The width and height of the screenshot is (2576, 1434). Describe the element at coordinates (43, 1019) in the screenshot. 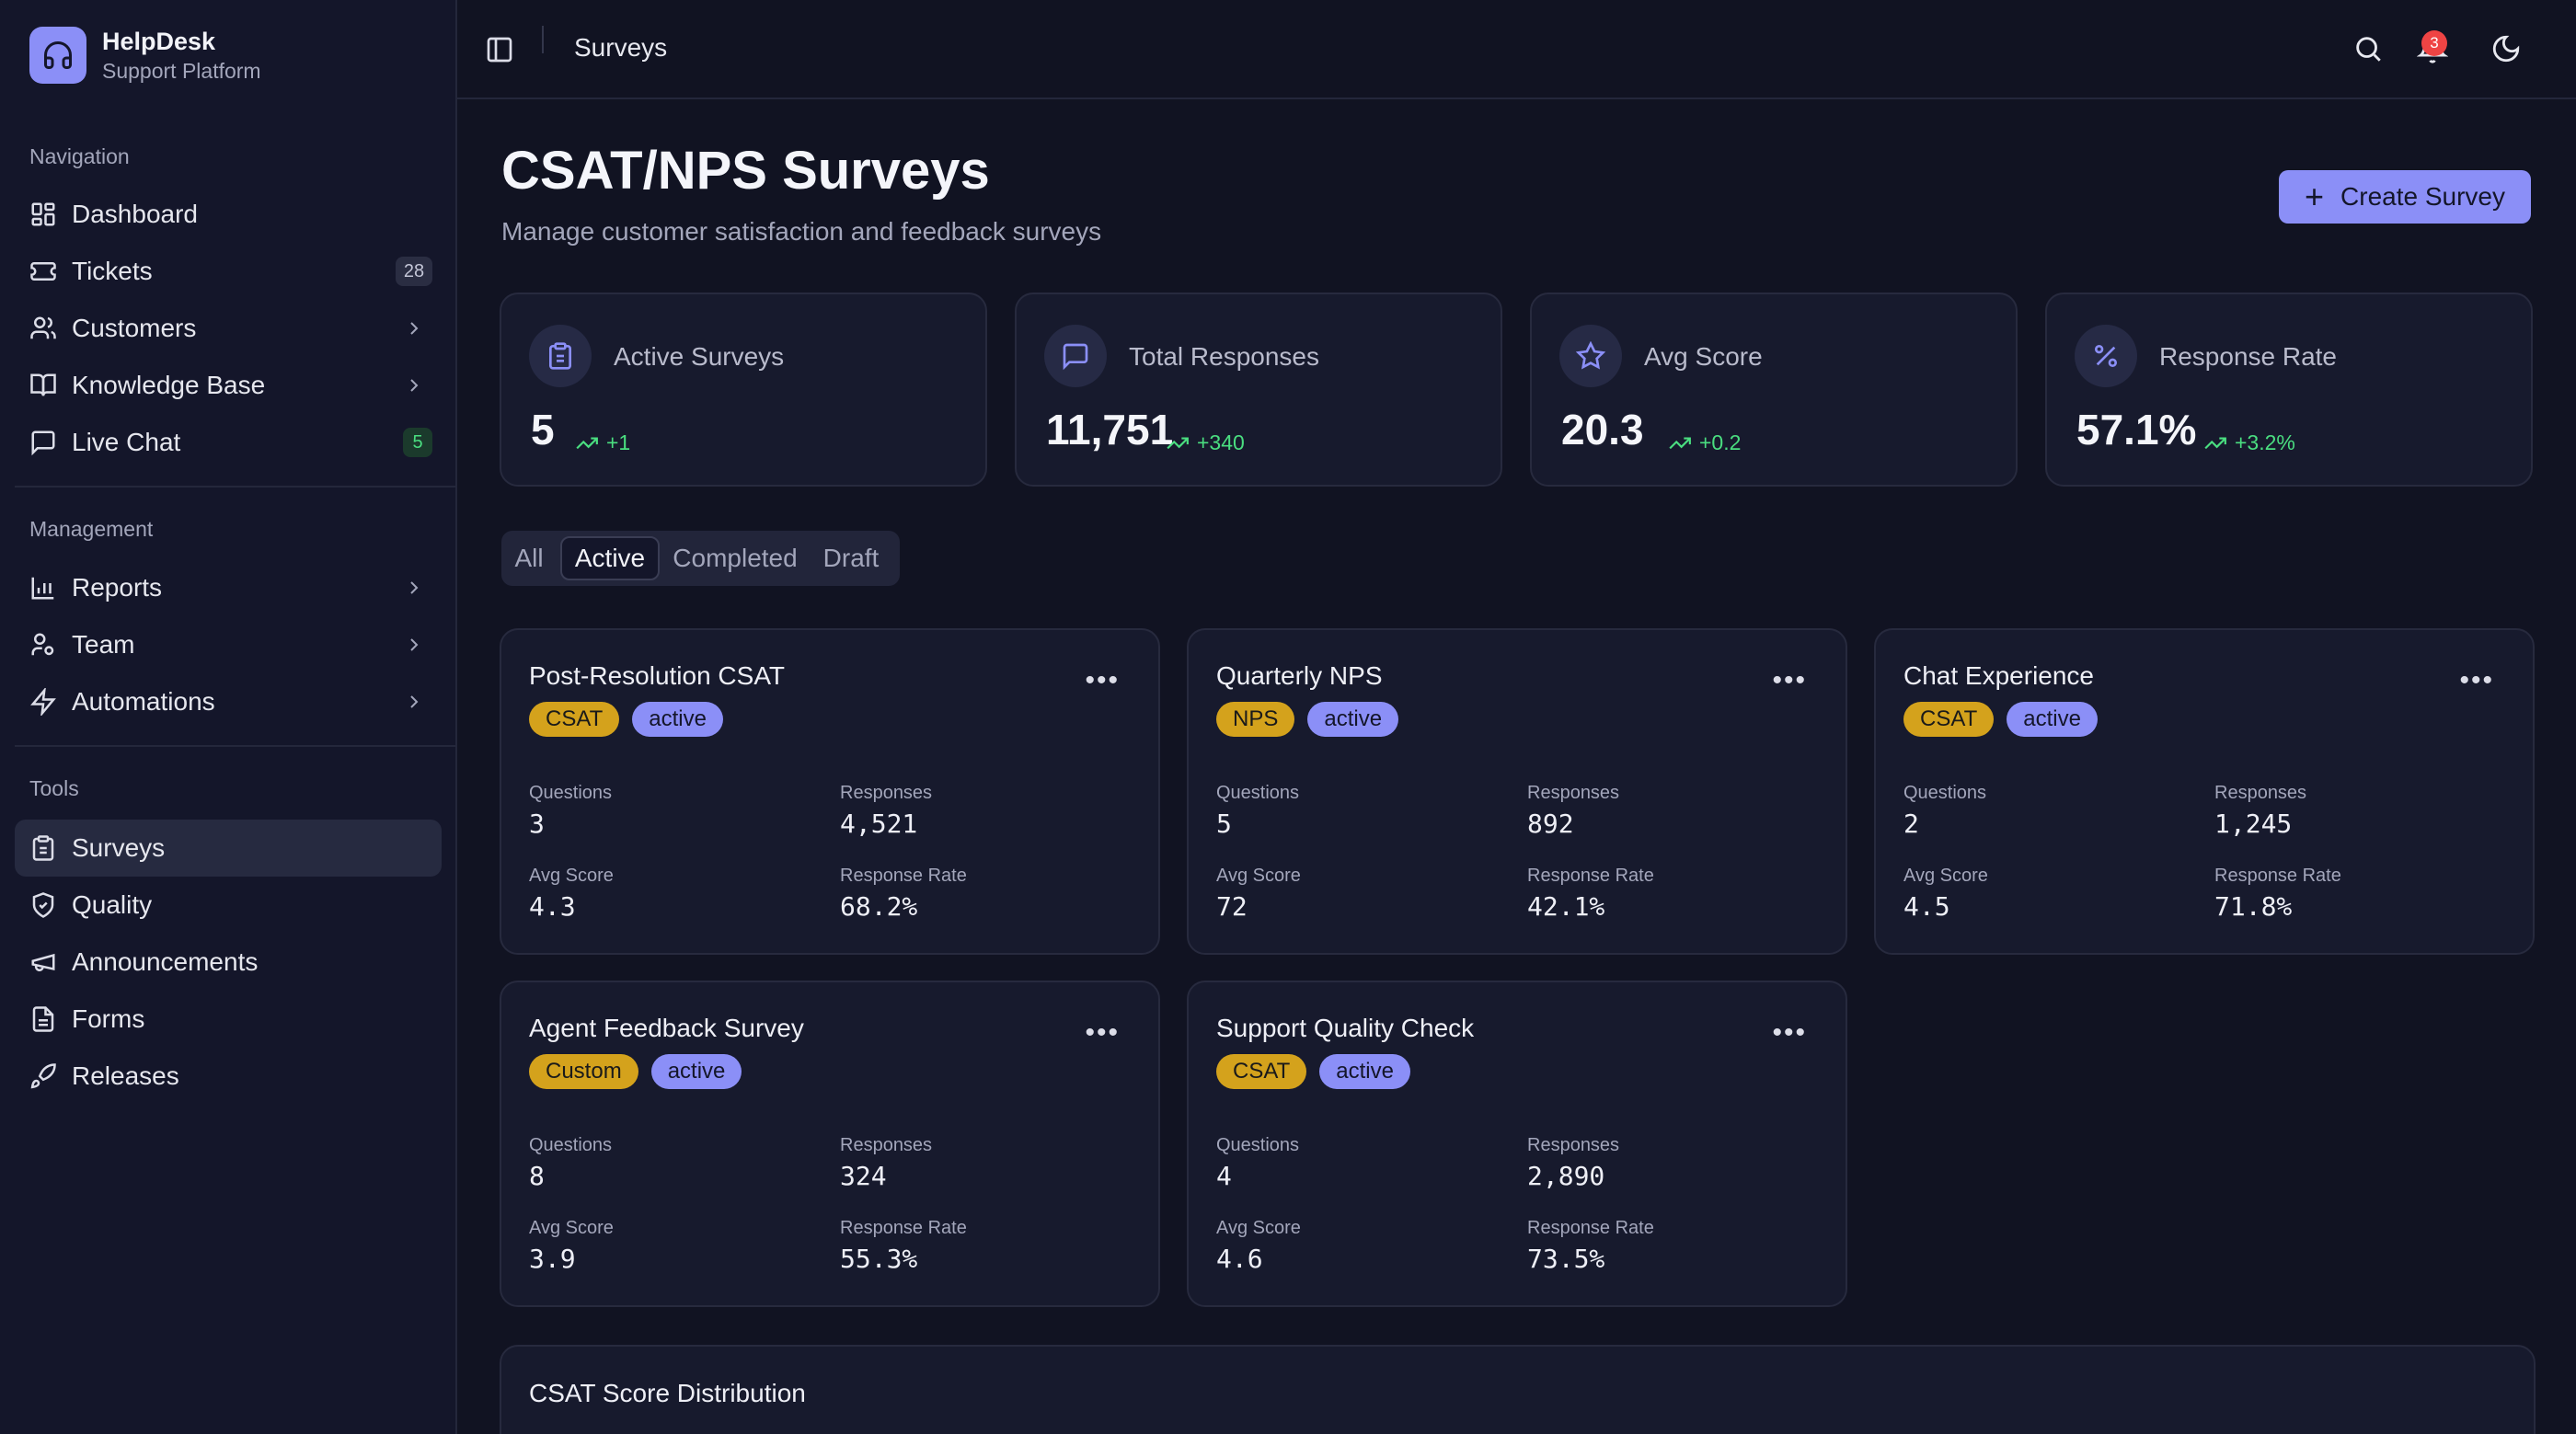

I see `file-text-icon` at that location.